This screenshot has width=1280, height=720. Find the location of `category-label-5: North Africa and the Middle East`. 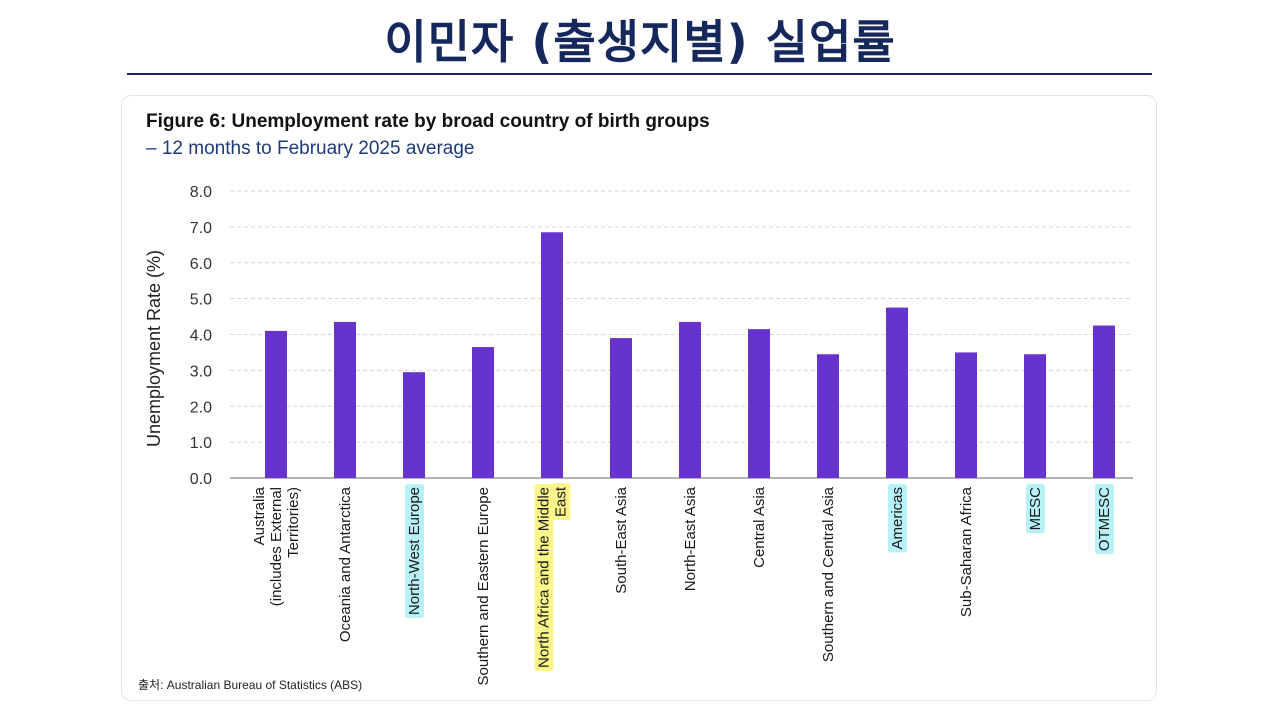

category-label-5: North Africa and the Middle East is located at coordinates (552, 577).